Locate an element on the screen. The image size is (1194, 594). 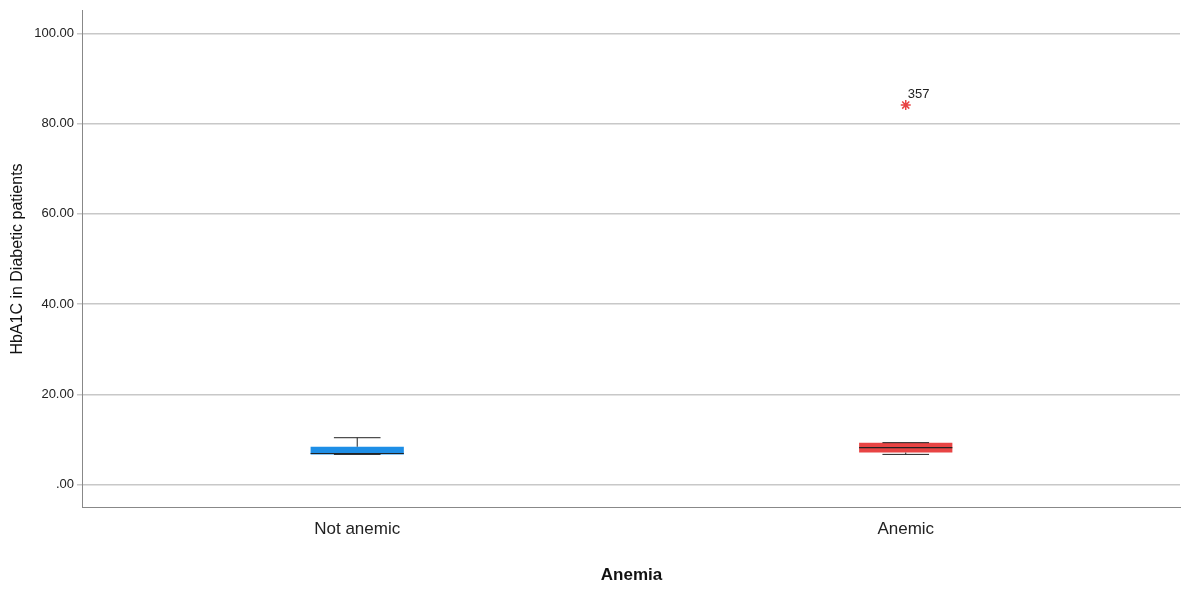
annotation: 357 is located at coordinates (918, 94).